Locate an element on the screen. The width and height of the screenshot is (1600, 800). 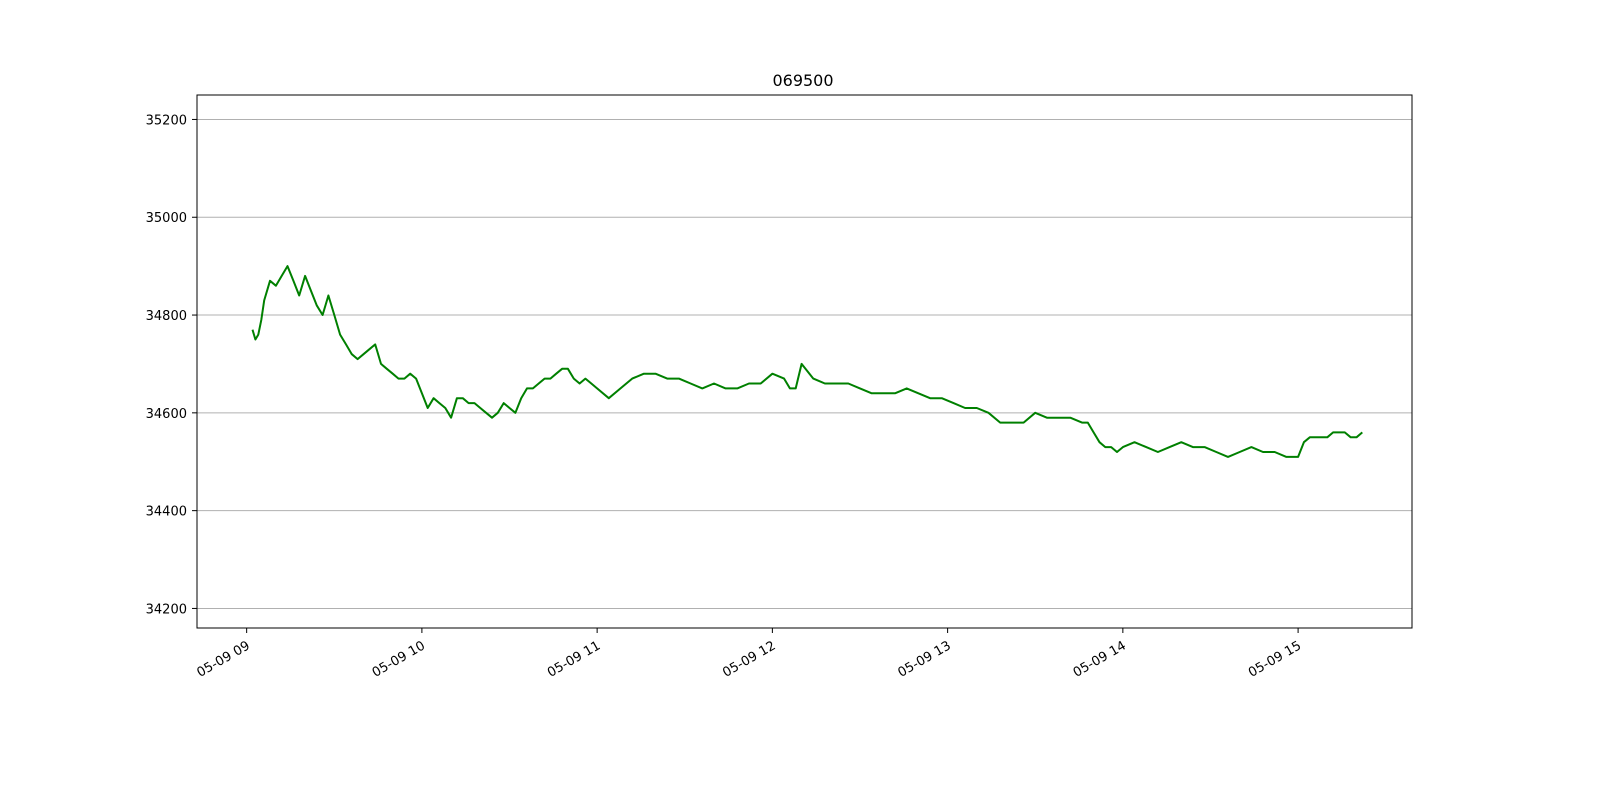
y-tick-label: 34600 is located at coordinates (166, 414).